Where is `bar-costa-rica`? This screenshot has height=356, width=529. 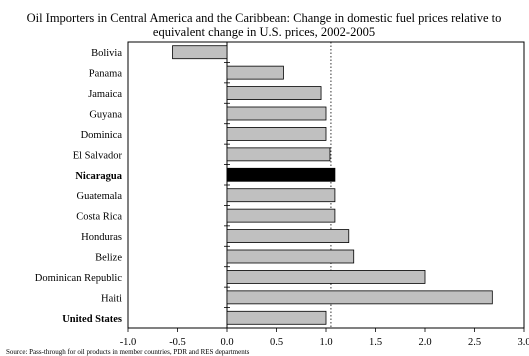 bar-costa-rica is located at coordinates (281, 215).